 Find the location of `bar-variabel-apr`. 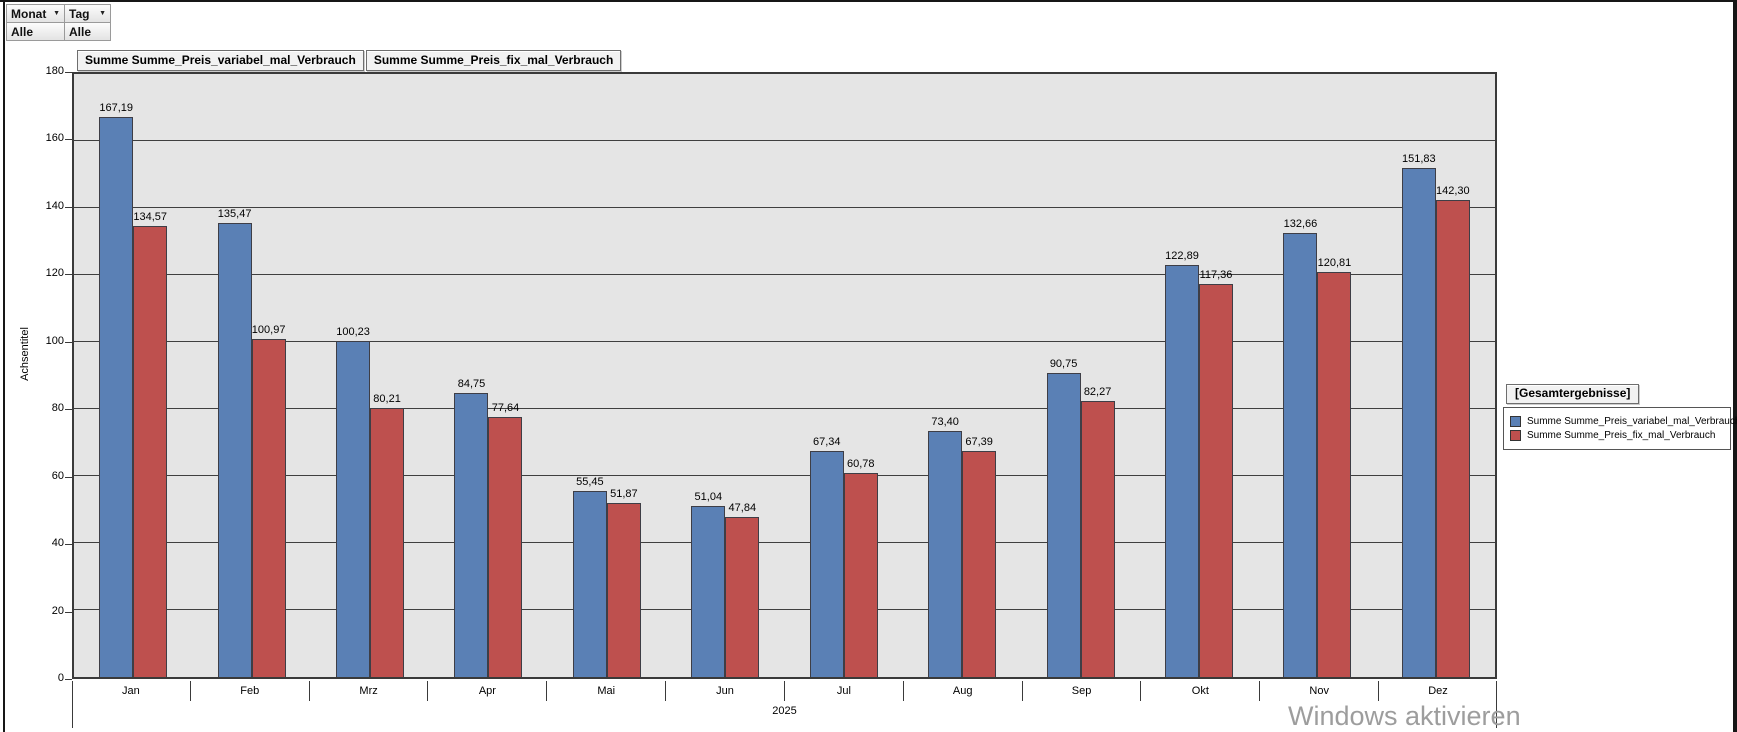

bar-variabel-apr is located at coordinates (471, 535).